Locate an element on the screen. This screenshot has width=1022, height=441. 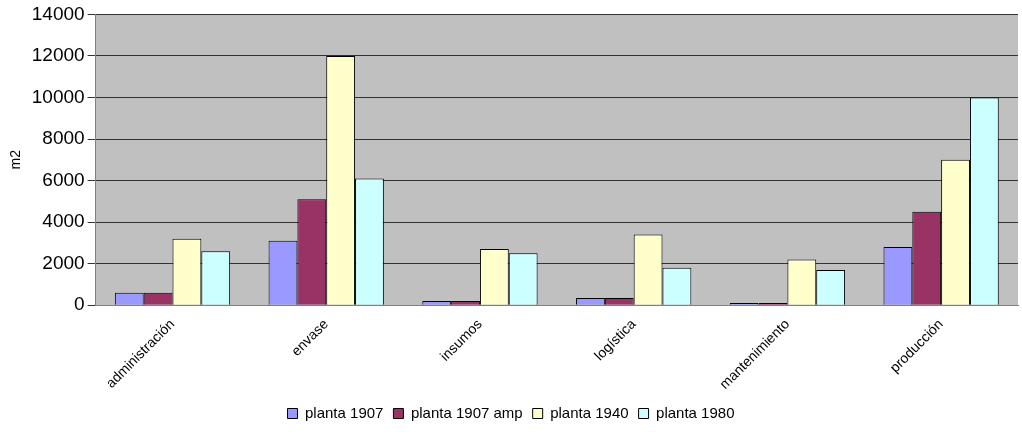
y-tick-label: 0 is located at coordinates (79, 304).